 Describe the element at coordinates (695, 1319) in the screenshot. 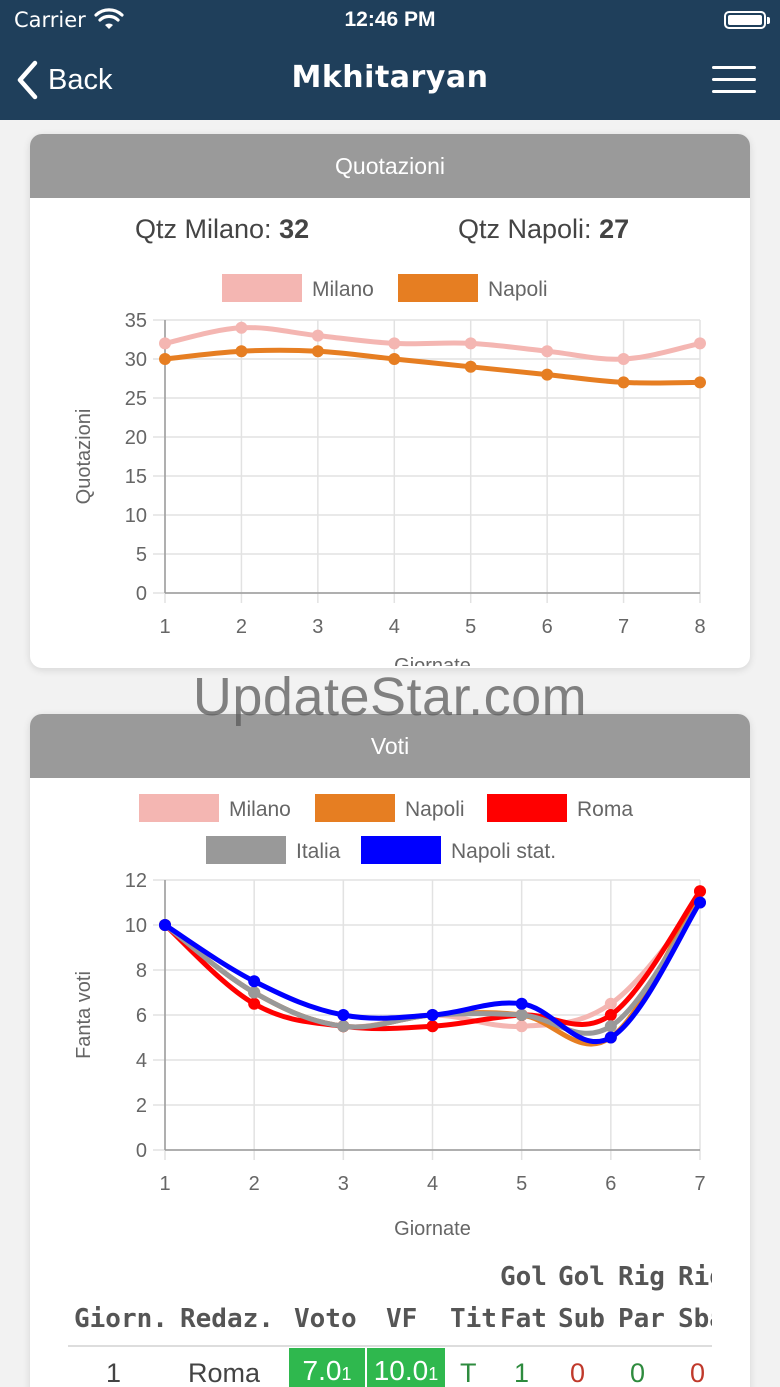

I see `table-header: Sba` at that location.